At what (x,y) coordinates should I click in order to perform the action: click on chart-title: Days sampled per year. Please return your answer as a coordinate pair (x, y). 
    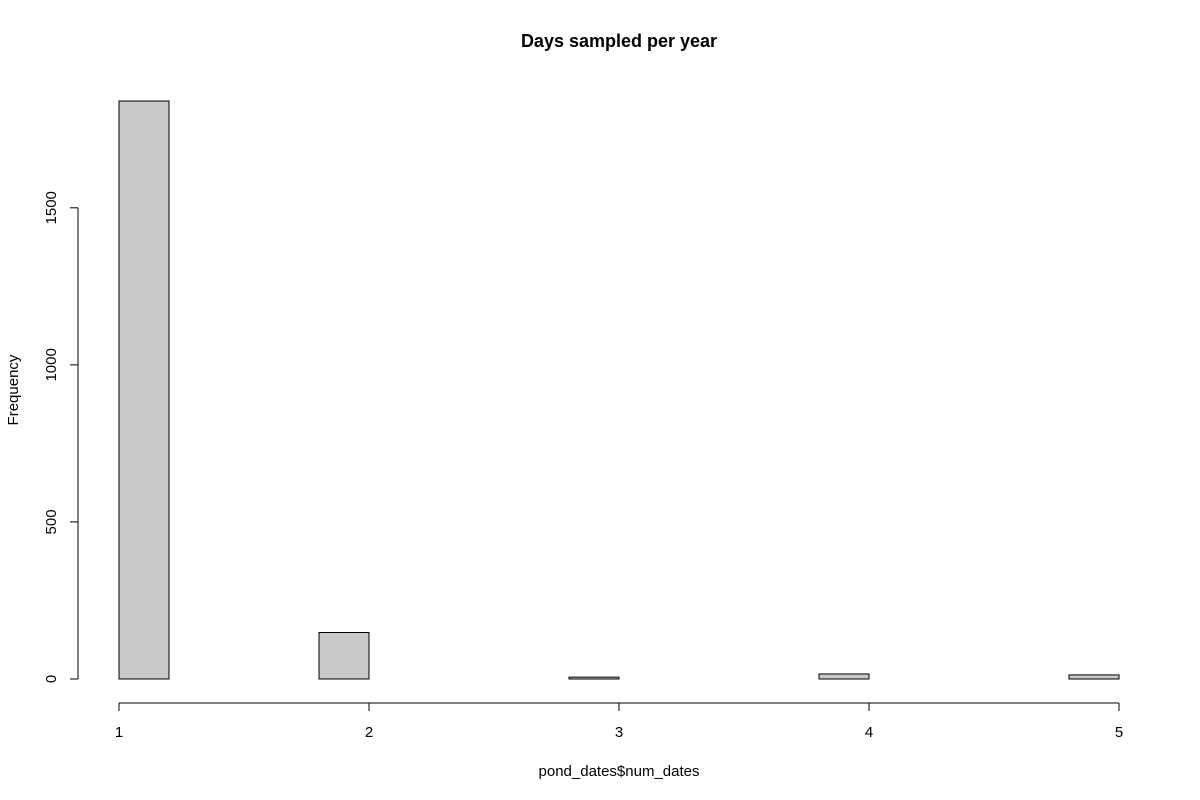
    Looking at the image, I should click on (619, 41).